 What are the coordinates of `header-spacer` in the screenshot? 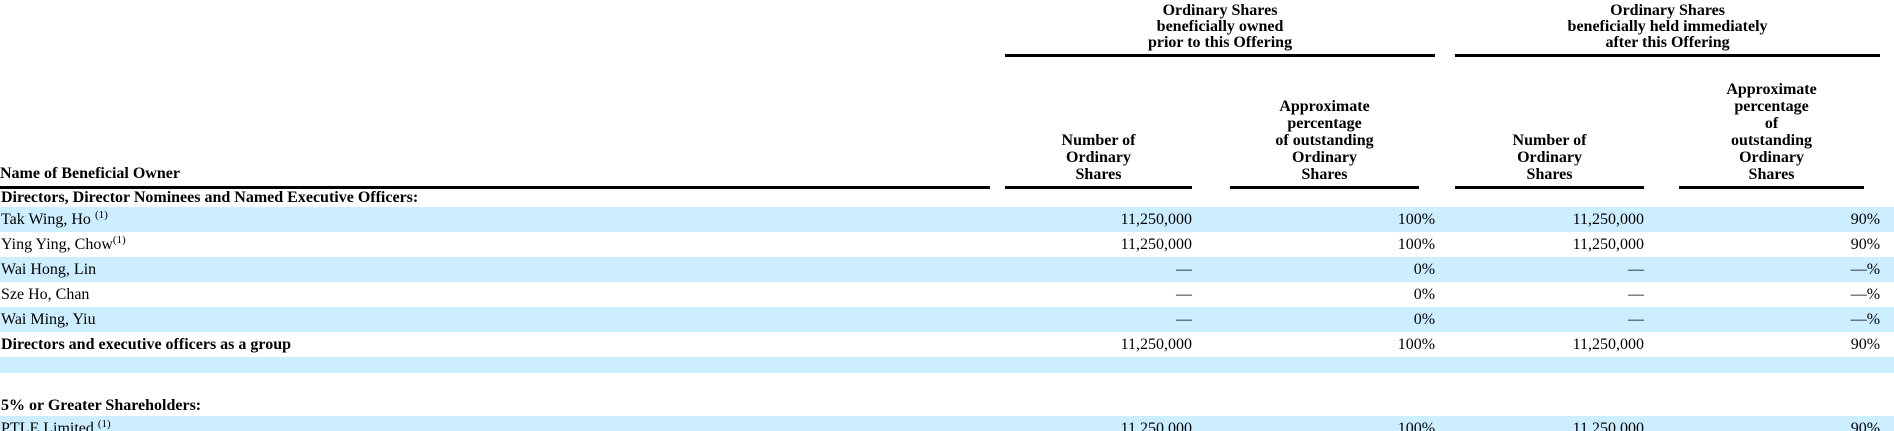 It's located at (997, 121).